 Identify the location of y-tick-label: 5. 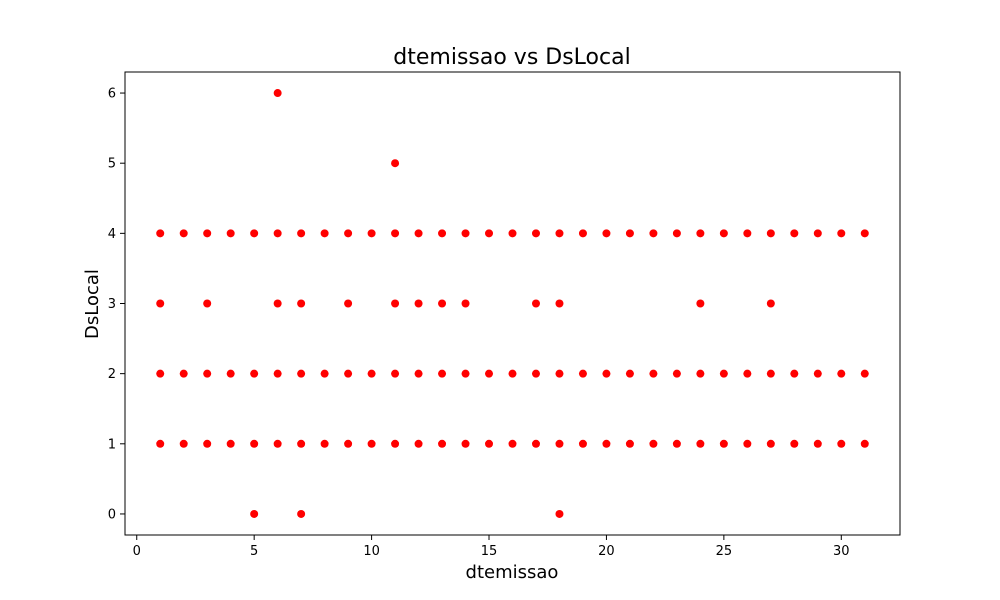
(112, 164).